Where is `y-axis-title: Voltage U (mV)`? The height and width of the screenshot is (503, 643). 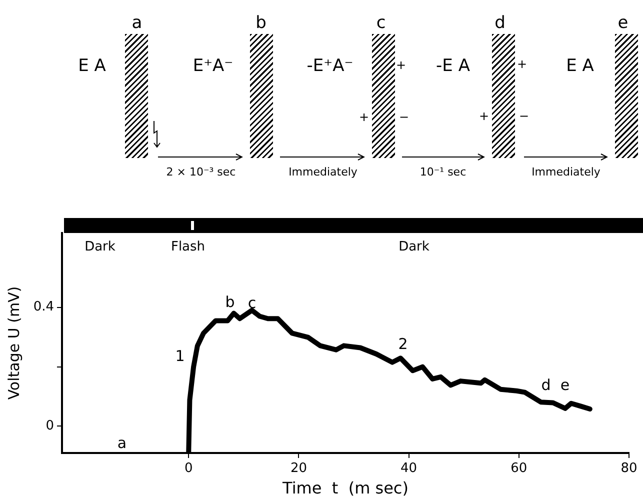 y-axis-title: Voltage U (mV) is located at coordinates (13, 343).